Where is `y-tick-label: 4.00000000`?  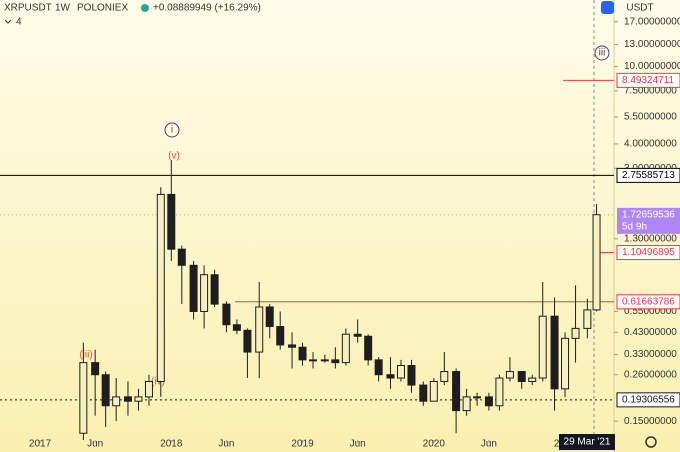
y-tick-label: 4.00000000 is located at coordinates (650, 144).